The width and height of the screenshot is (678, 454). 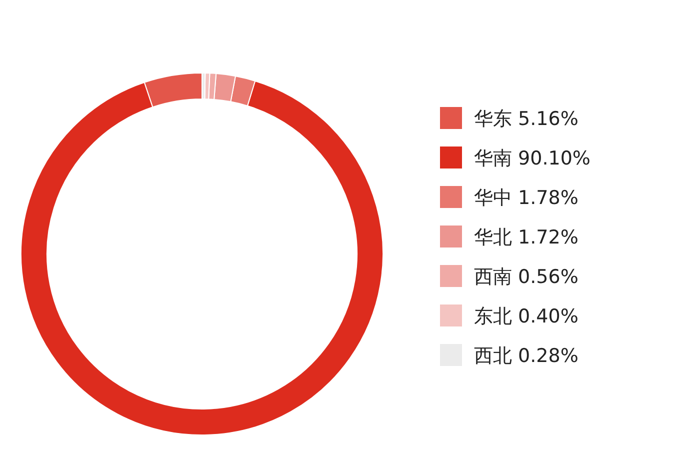 What do you see at coordinates (526, 277) in the screenshot?
I see `legend-label: 西南 0.56%` at bounding box center [526, 277].